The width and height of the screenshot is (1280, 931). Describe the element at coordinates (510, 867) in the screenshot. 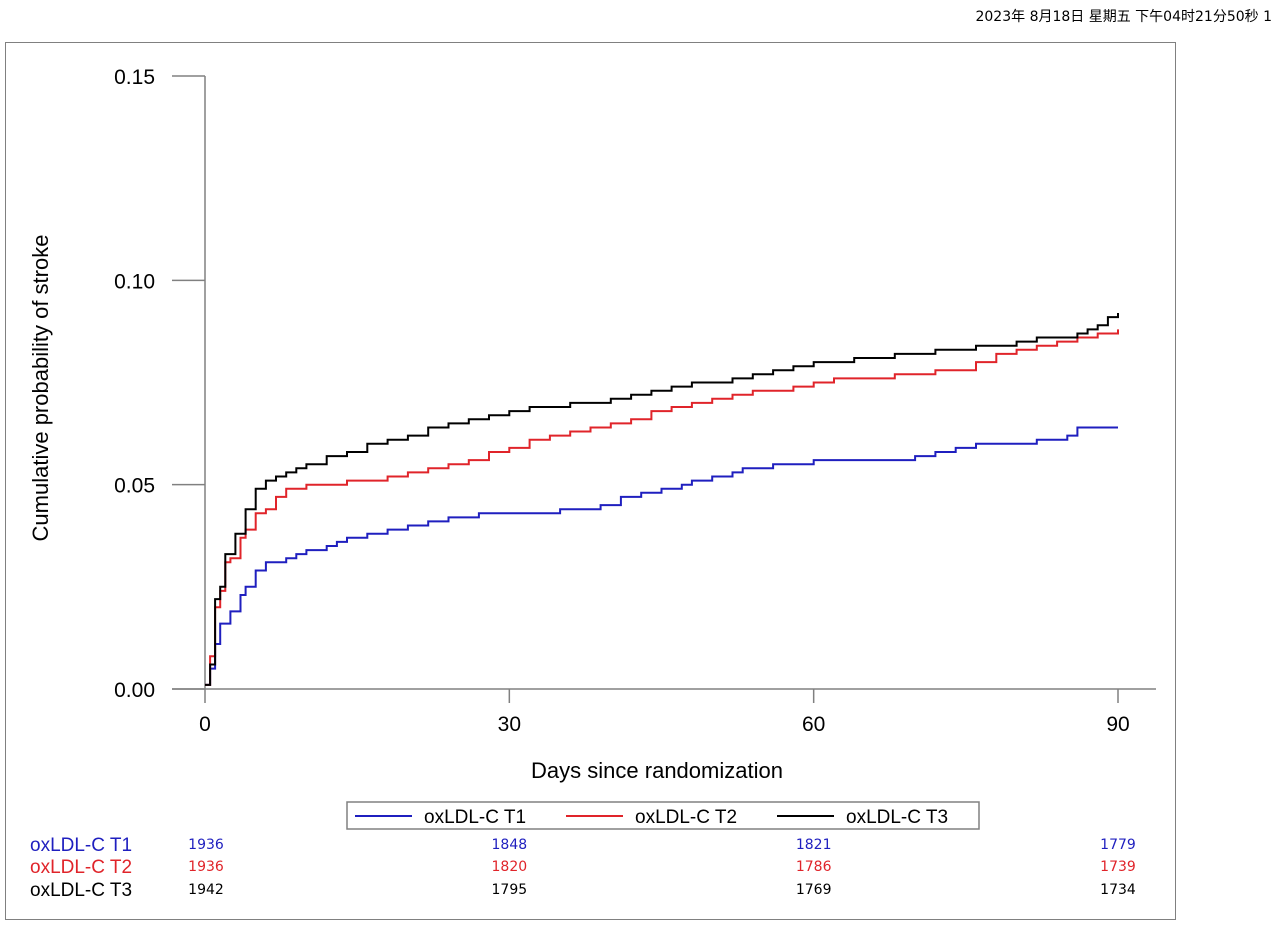

I see `risk-count: 1820` at that location.